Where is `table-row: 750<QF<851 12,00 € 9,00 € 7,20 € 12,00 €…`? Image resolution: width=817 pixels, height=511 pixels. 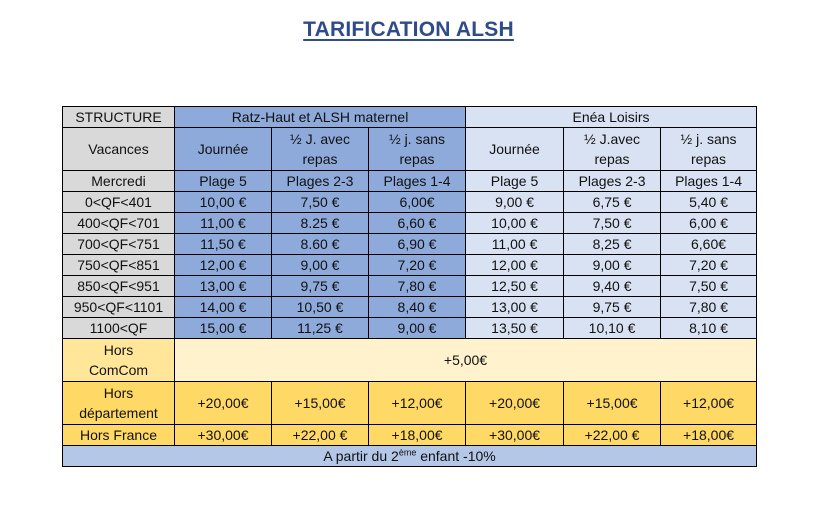 table-row: 750<QF<851 12,00 € 9,00 € 7,20 € 12,00 €… is located at coordinates (410, 265).